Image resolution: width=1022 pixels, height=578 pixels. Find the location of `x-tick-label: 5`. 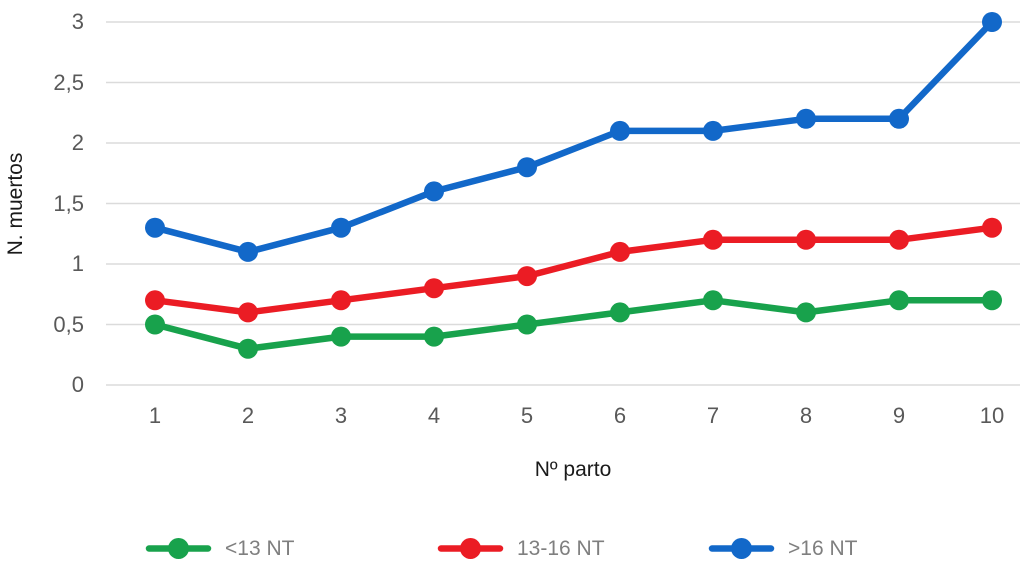

x-tick-label: 5 is located at coordinates (527, 415).